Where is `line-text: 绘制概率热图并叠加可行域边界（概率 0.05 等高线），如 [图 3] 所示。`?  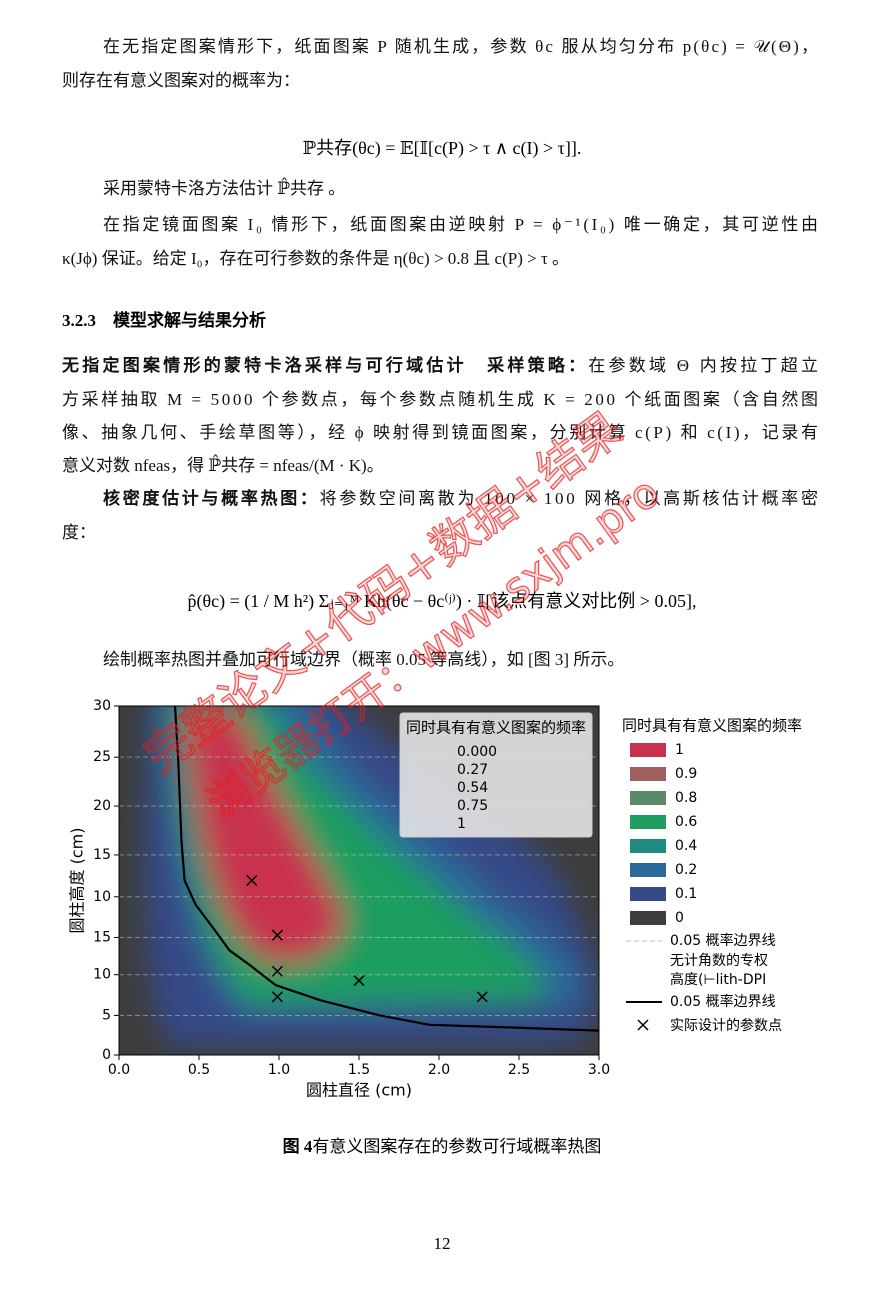 line-text: 绘制概率热图并叠加可行域边界（概率 0.05 等高线），如 [图 3] 所示。 is located at coordinates (363, 659).